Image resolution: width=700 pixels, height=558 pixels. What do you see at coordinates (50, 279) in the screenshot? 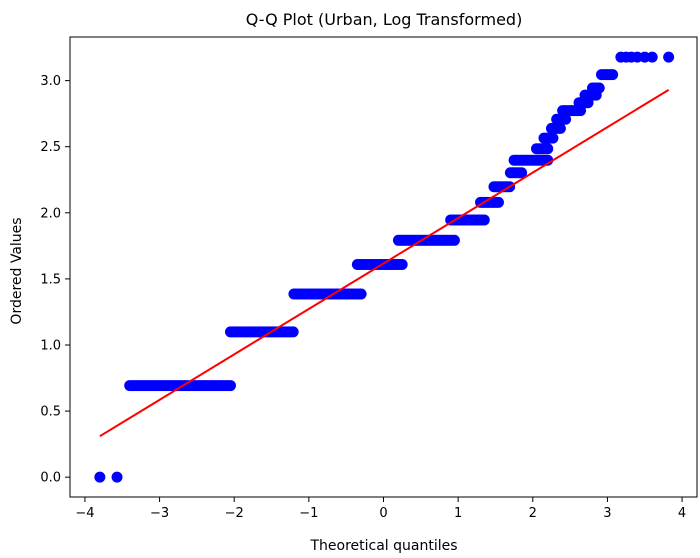
I see `y-tick-label: 1.5` at bounding box center [50, 279].